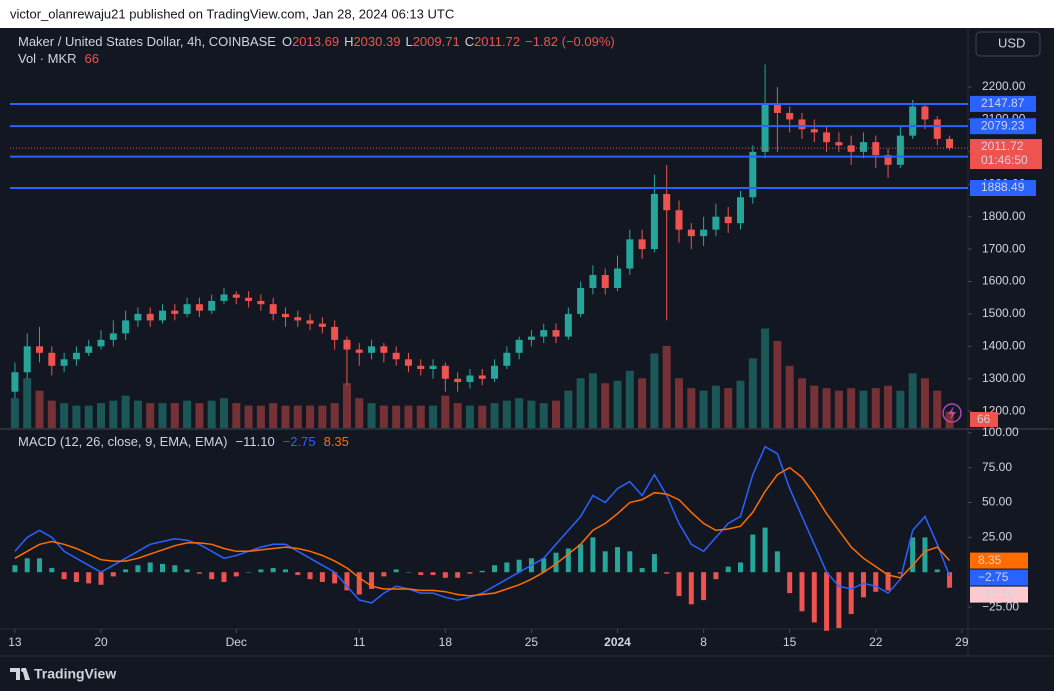 The width and height of the screenshot is (1054, 691). I want to click on alert-icon, so click(952, 413).